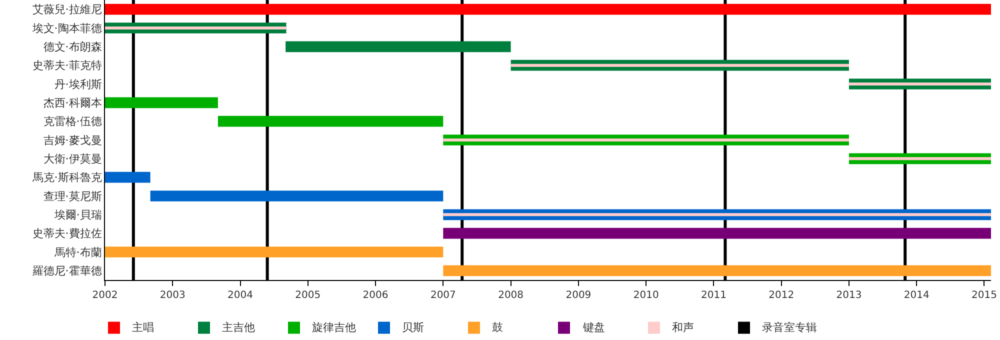 The image size is (1000, 340). I want to click on legend-label: 和声, so click(683, 327).